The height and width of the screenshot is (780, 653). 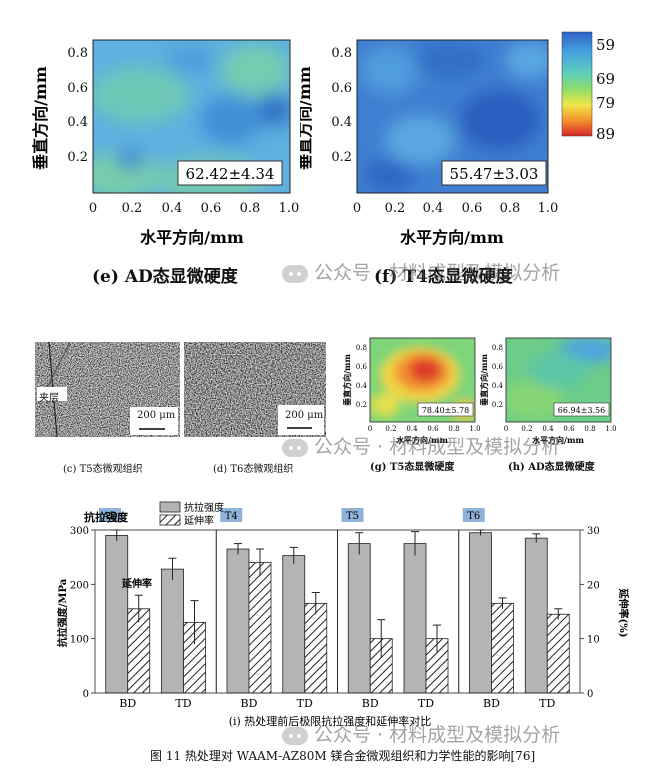 What do you see at coordinates (362, 386) in the screenshot?
I see `g-ytick-0.4: 0.4` at bounding box center [362, 386].